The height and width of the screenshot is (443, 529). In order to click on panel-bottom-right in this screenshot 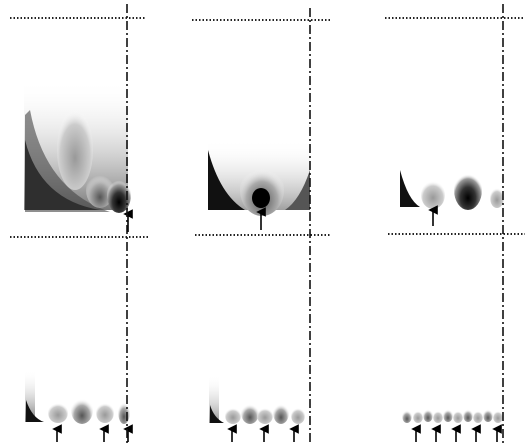, I will do `click(452, 425)`.